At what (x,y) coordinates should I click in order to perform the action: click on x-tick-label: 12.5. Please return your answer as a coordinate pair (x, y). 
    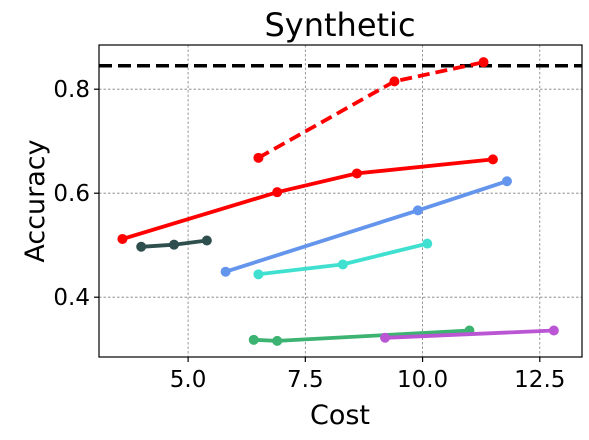
    Looking at the image, I should click on (539, 380).